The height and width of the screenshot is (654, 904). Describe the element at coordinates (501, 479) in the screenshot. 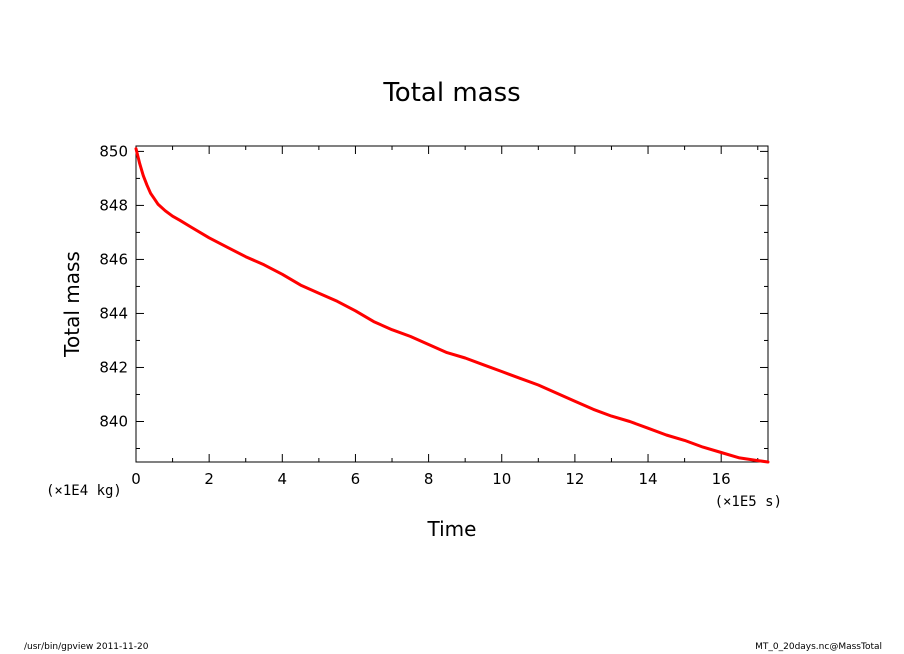

I see `x-tick-label: 10` at that location.